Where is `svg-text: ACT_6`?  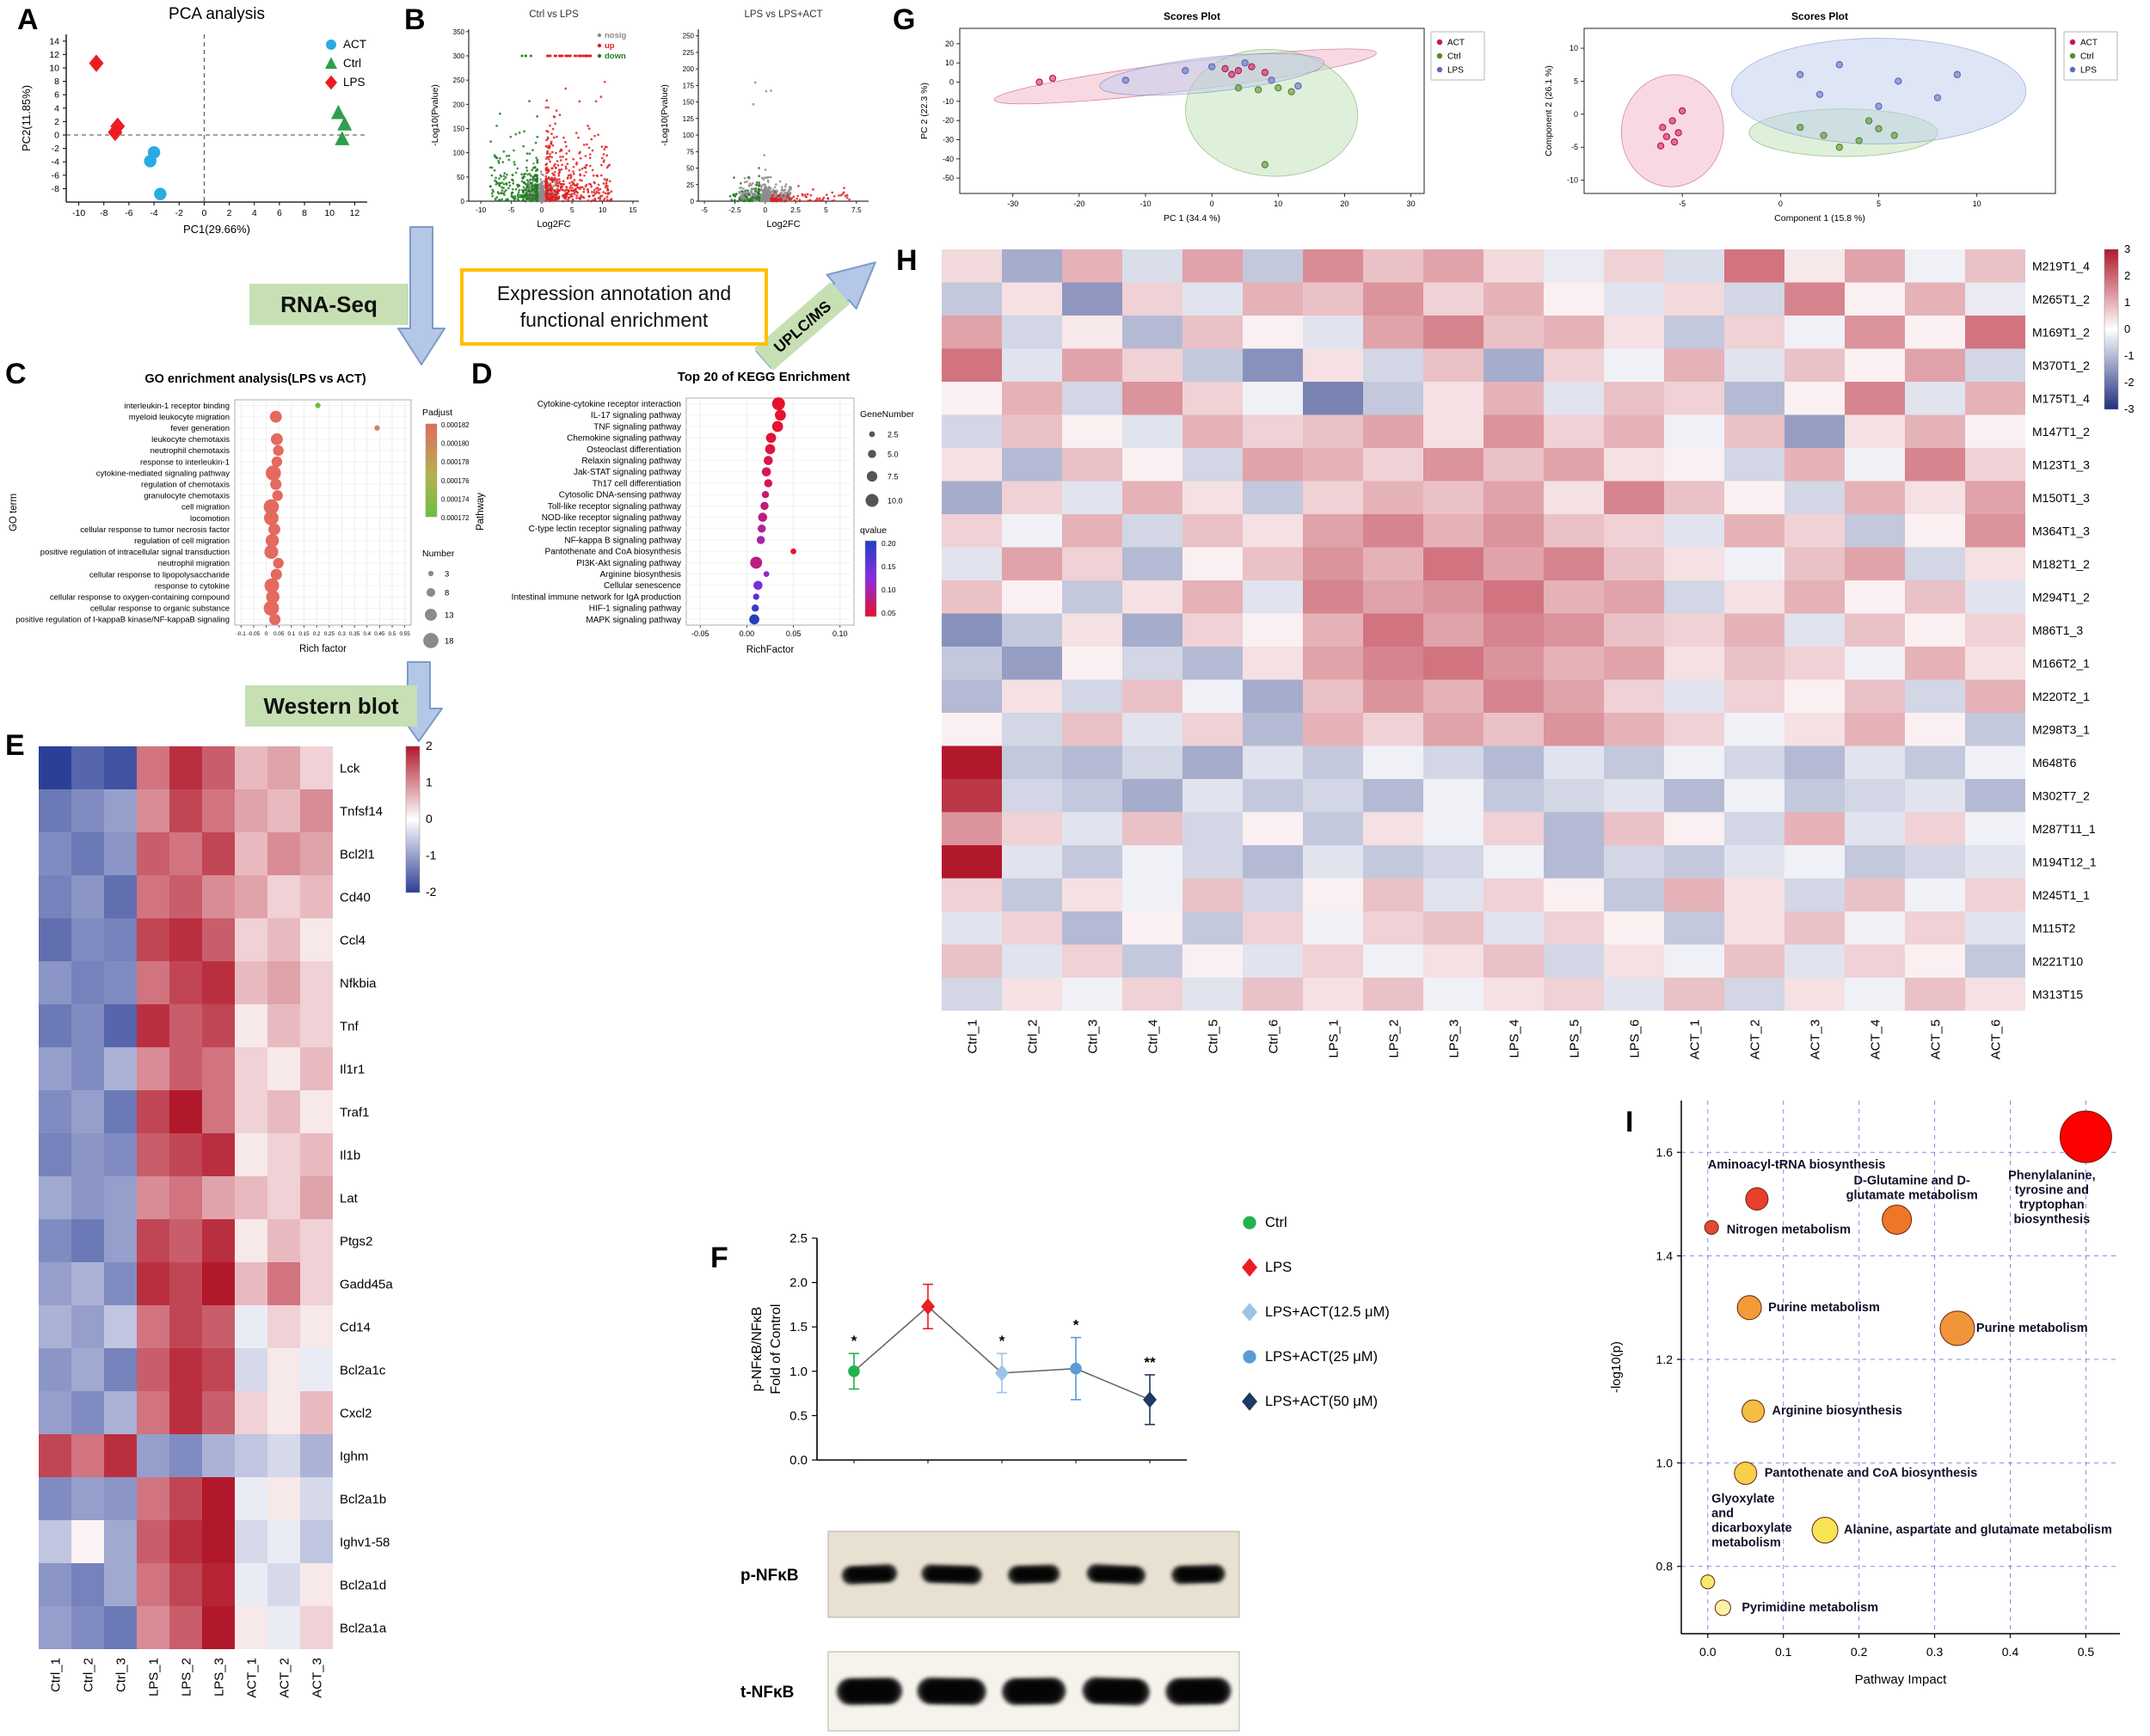 svg-text: ACT_6 is located at coordinates (1995, 1040).